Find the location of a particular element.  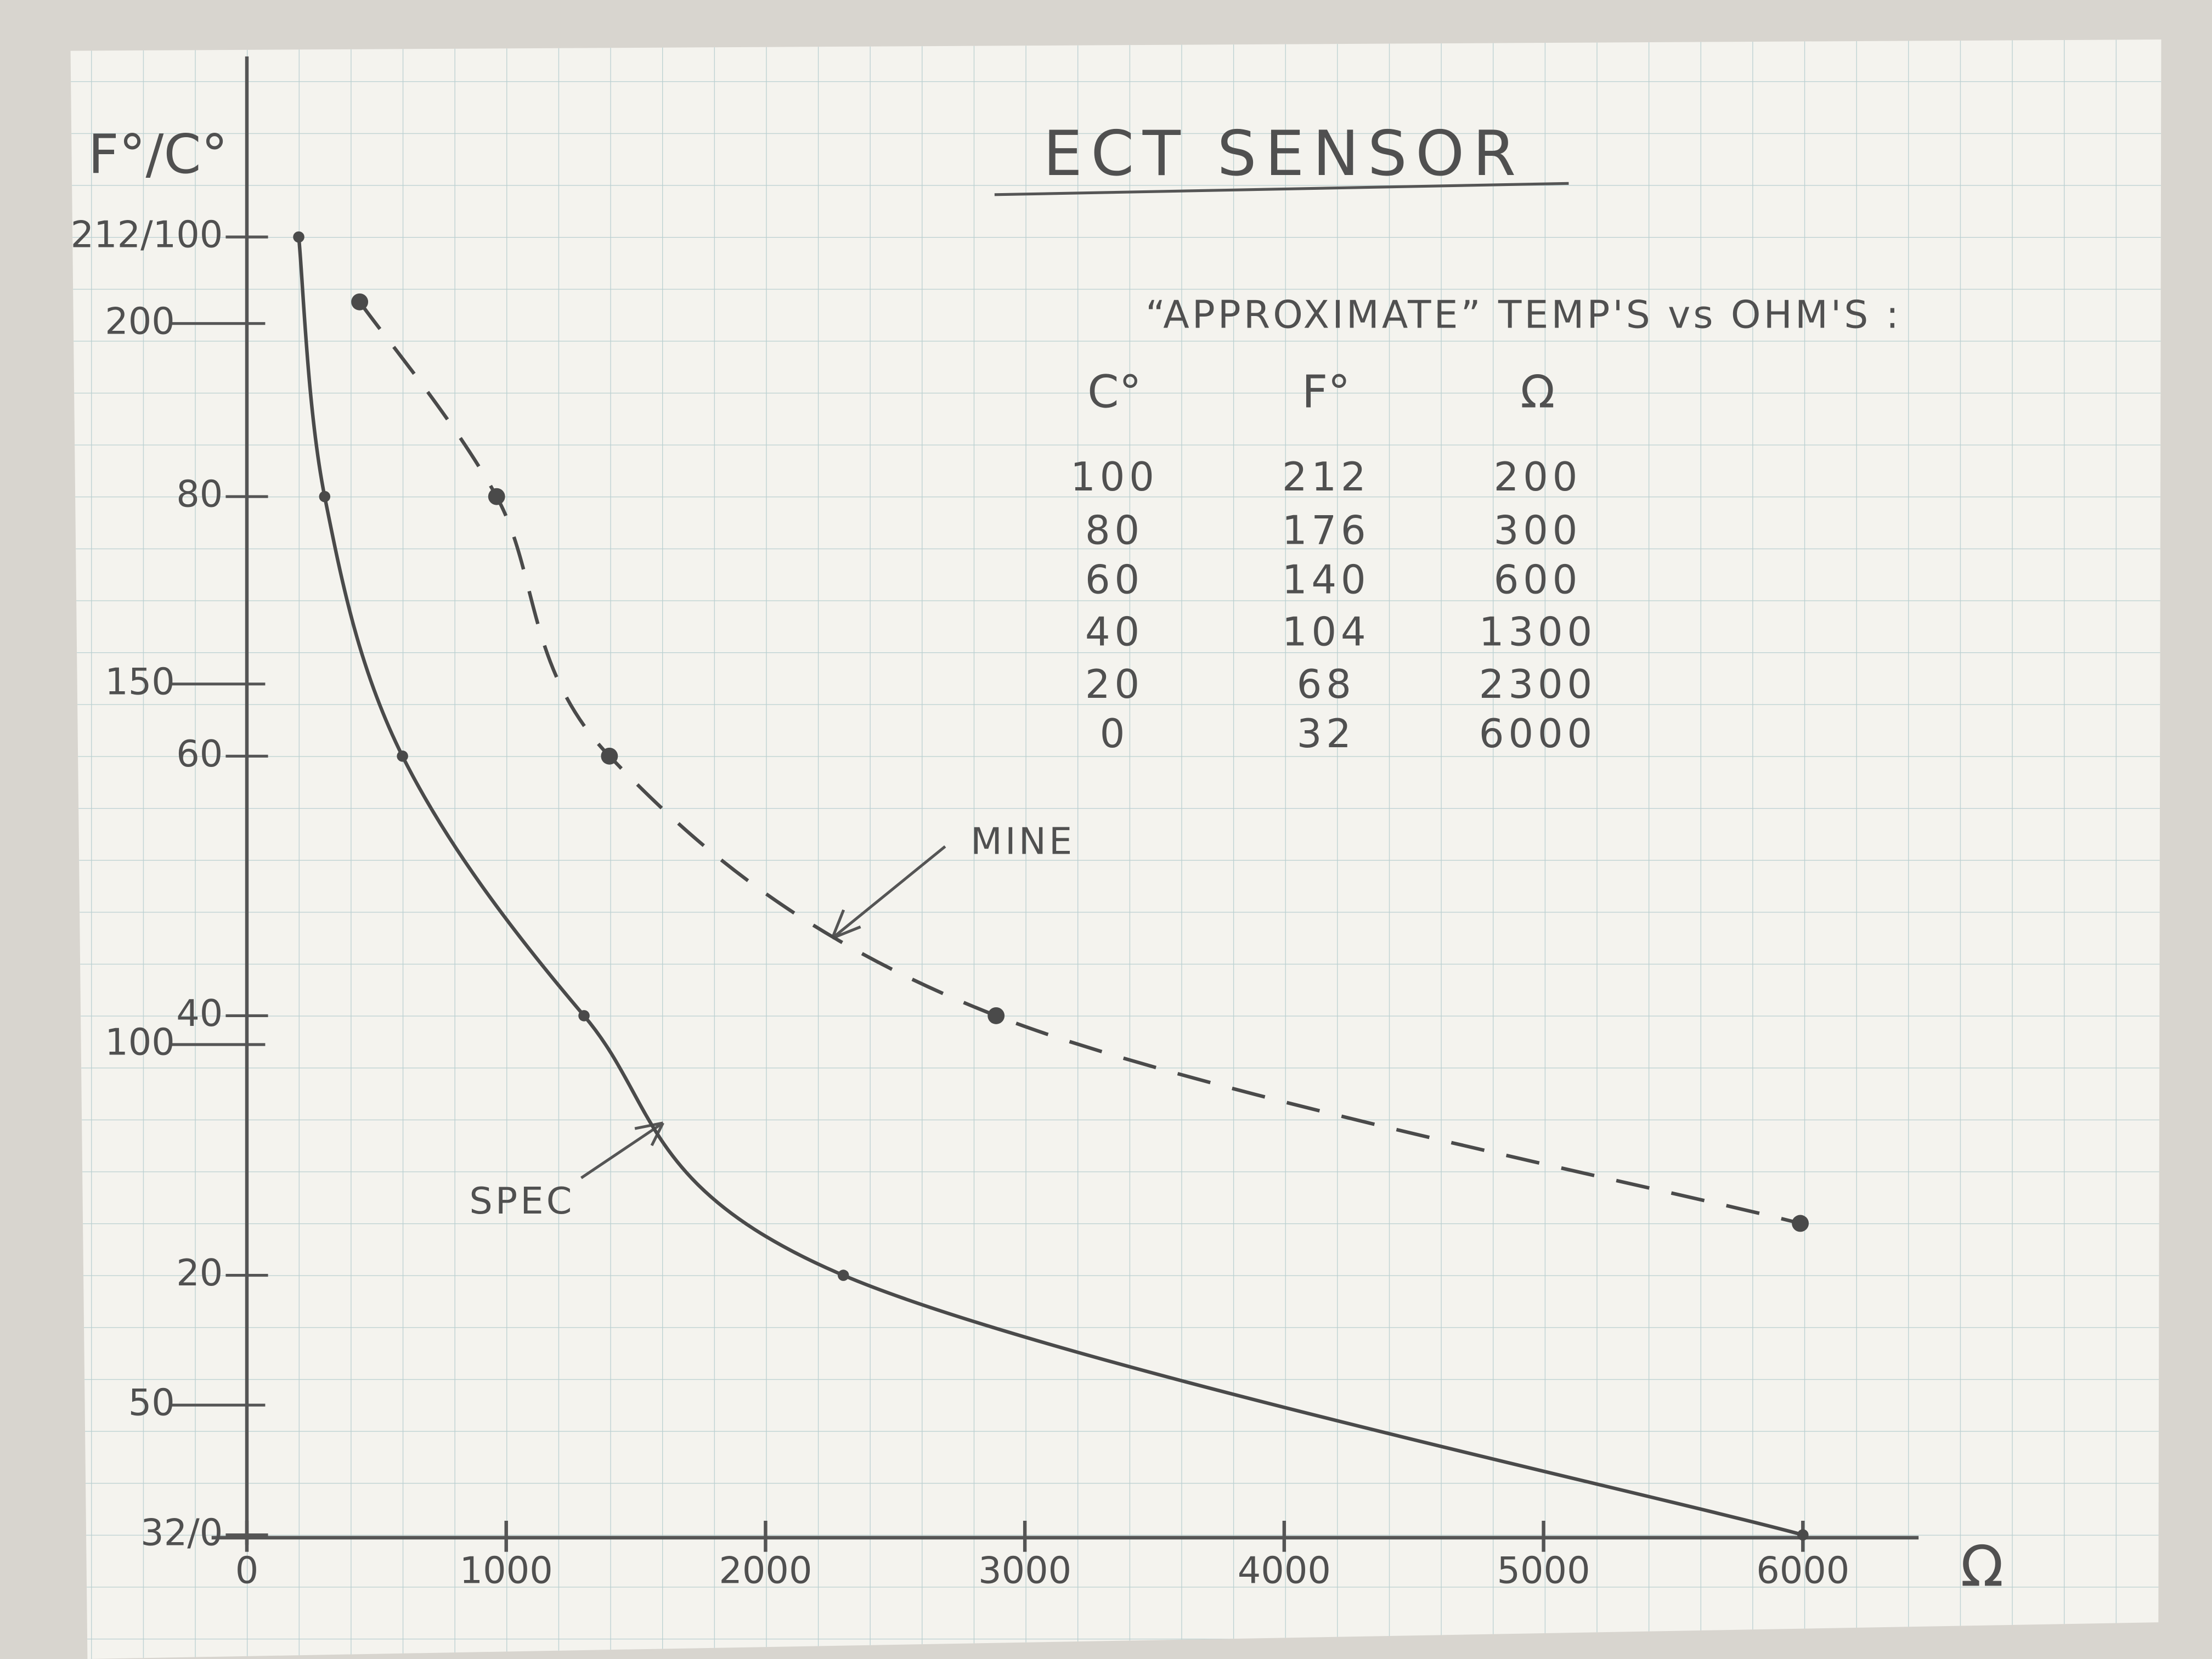

table-cell: 176 is located at coordinates (1326, 531).